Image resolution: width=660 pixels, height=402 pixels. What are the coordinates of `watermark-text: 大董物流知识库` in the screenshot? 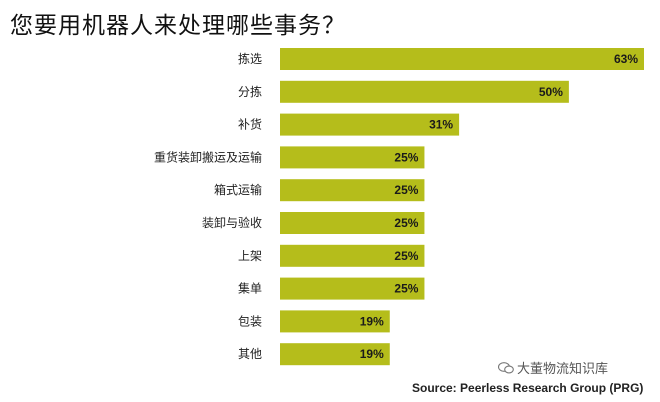 It's located at (563, 369).